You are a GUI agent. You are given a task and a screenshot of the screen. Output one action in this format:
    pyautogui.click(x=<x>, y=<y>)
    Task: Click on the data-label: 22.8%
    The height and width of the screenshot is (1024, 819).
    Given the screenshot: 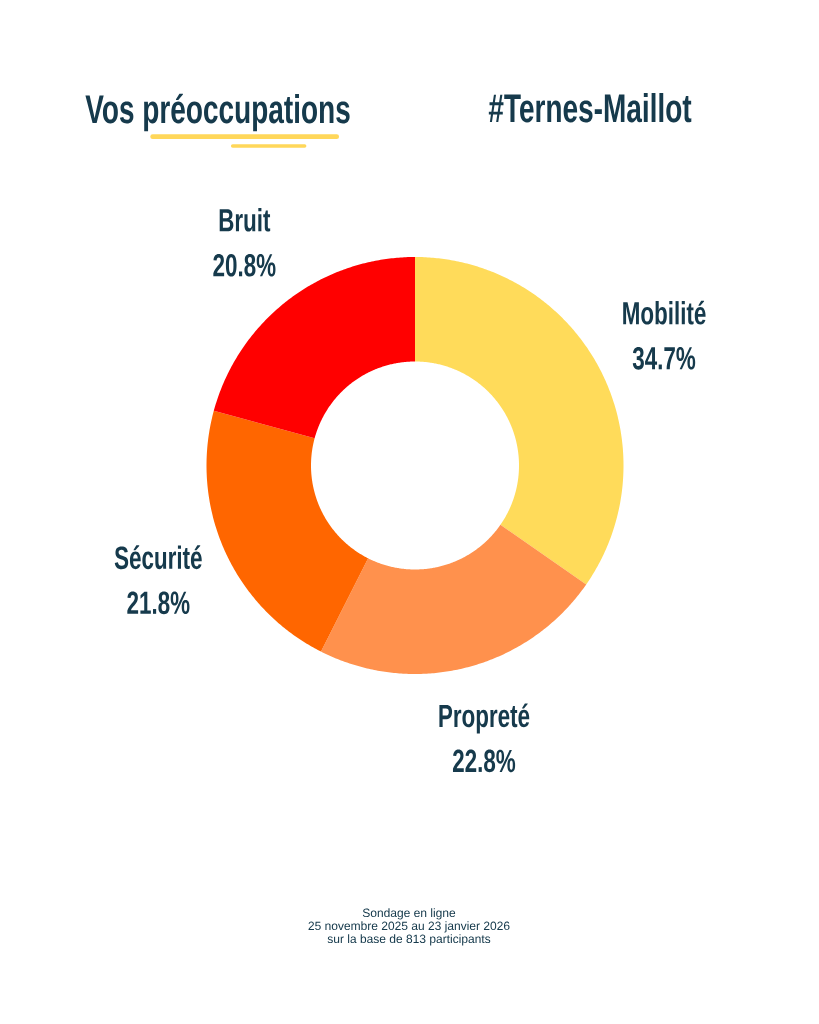 What is the action you would take?
    pyautogui.click(x=484, y=761)
    